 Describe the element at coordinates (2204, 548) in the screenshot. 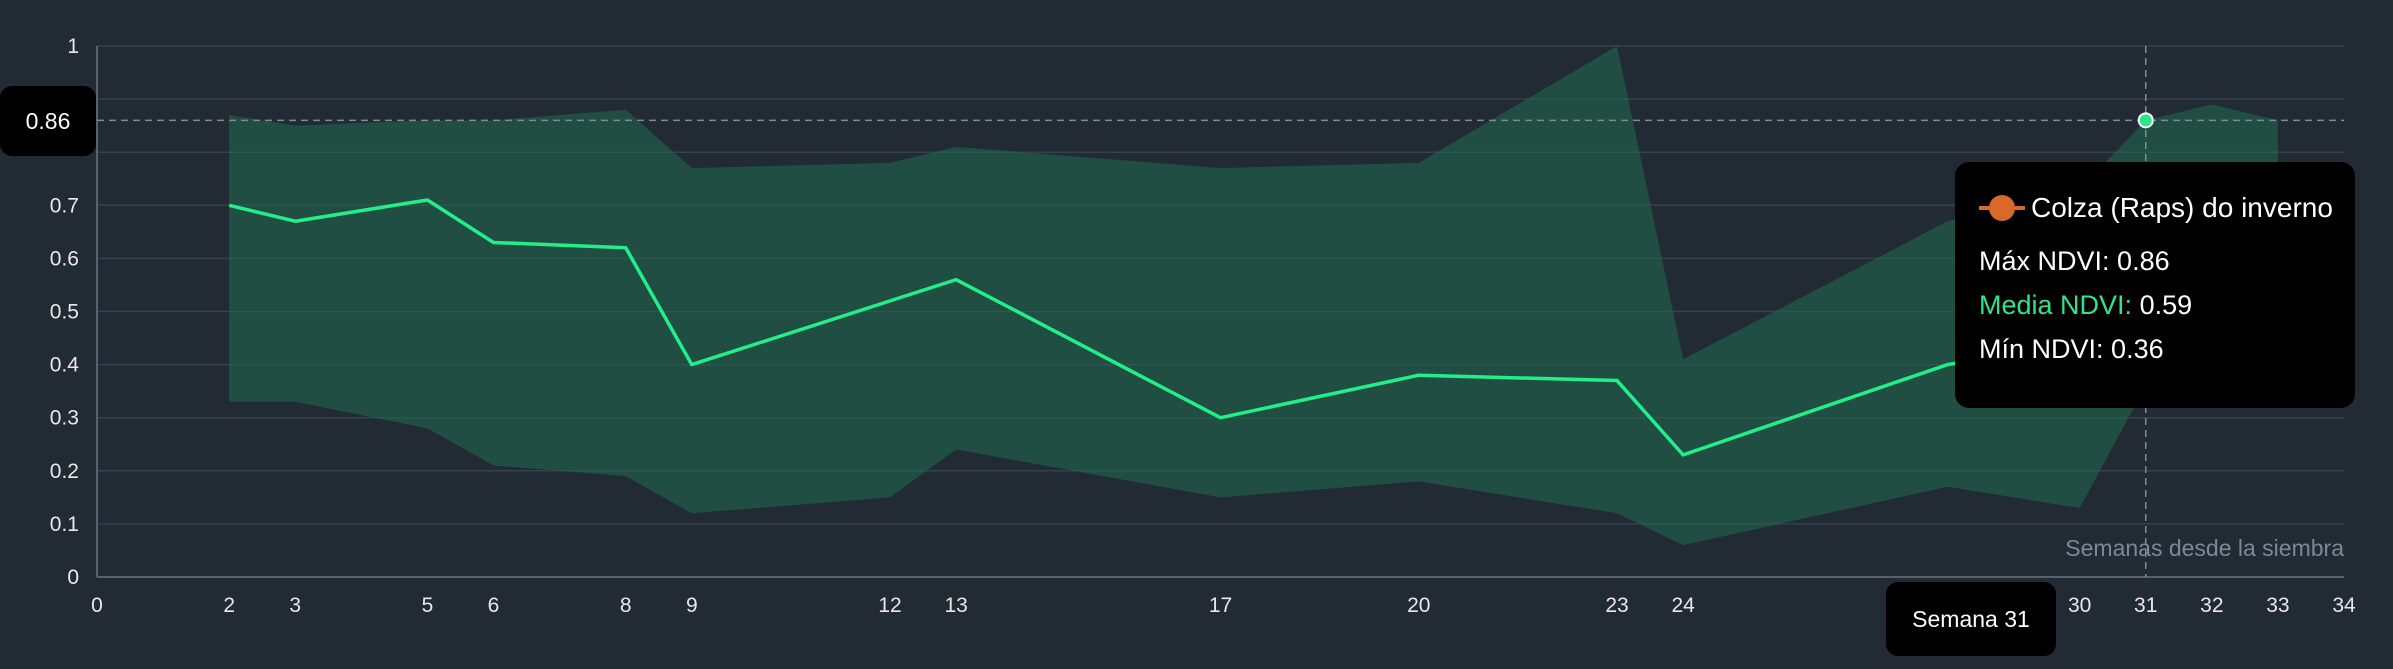

I see `x-axis-label: Semanas desde la siembra` at that location.